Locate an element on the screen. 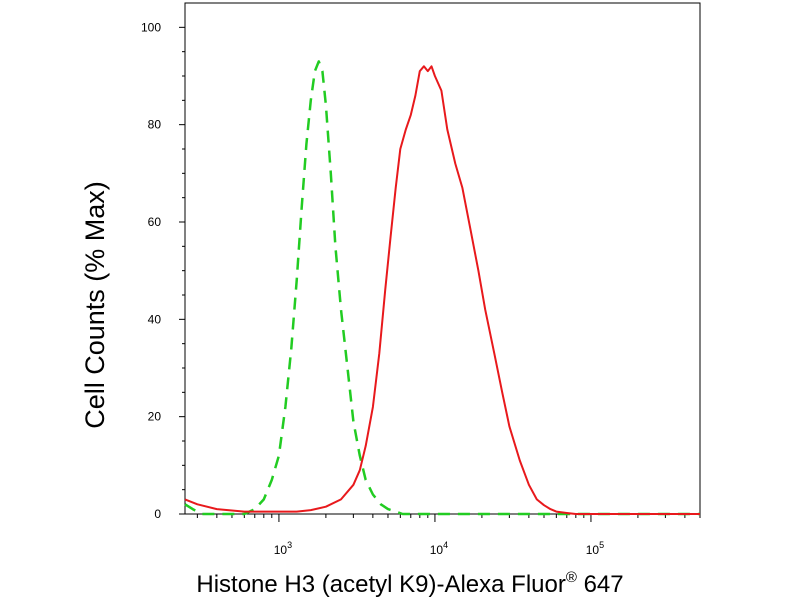 The image size is (800, 600). y-tick-label: 0 is located at coordinates (157, 514).